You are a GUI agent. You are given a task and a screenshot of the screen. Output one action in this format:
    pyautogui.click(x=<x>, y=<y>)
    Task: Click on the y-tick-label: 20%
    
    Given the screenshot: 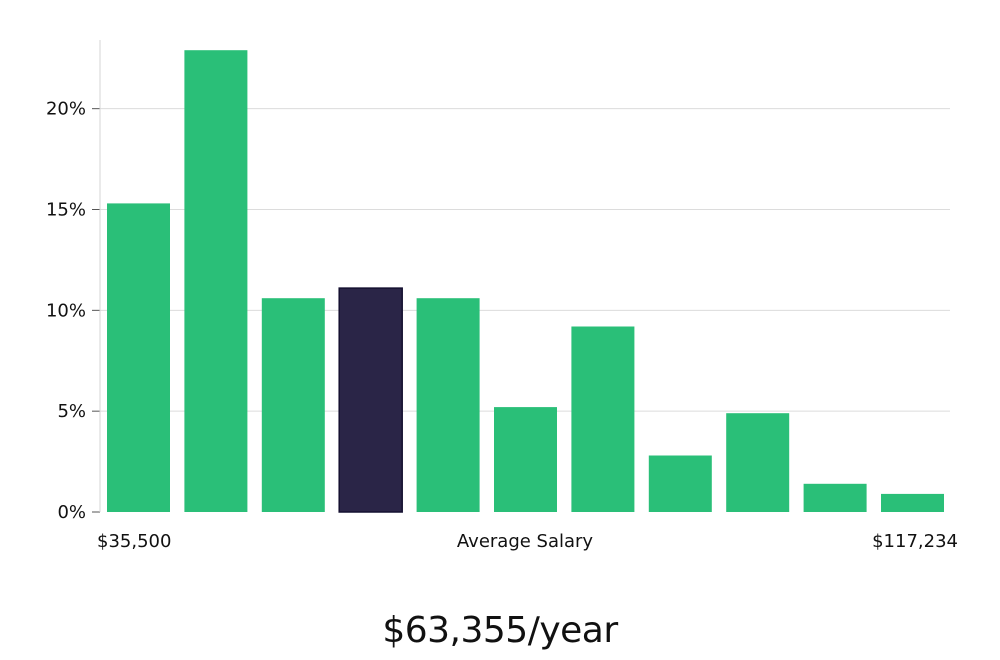 What is the action you would take?
    pyautogui.click(x=66, y=109)
    